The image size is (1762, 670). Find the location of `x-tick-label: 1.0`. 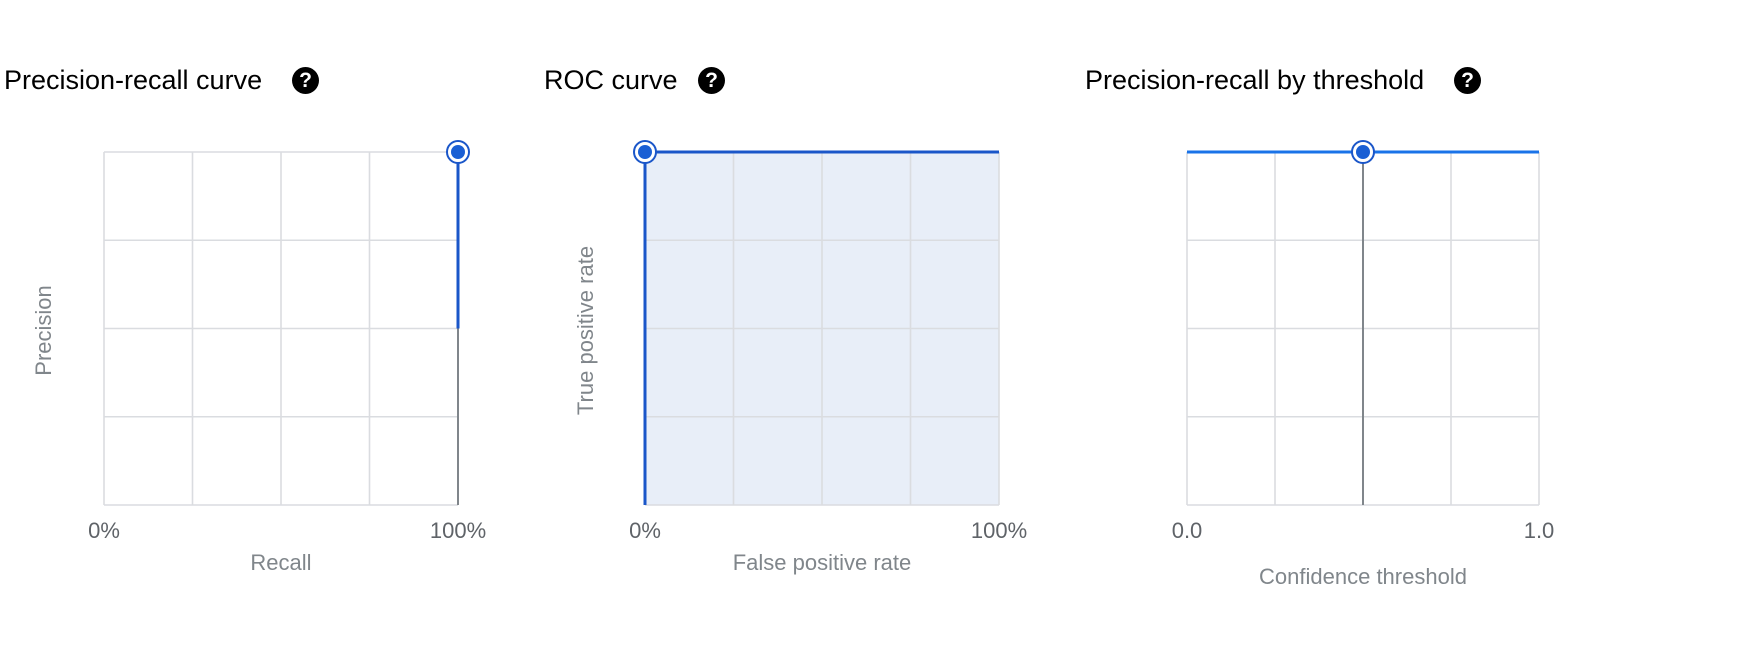

x-tick-label: 1.0 is located at coordinates (1539, 530).